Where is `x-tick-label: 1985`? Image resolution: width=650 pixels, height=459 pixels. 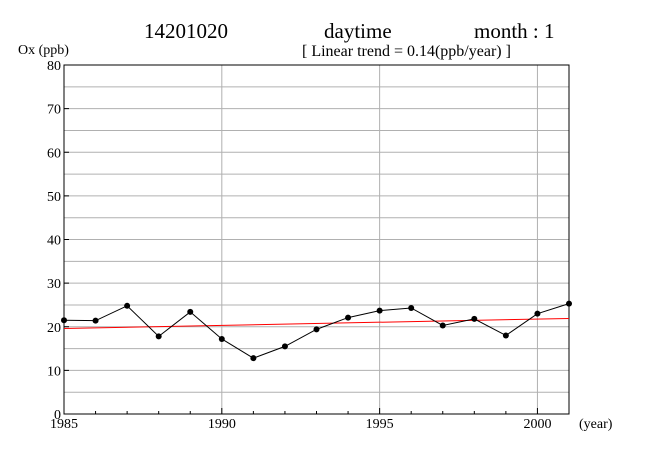 x-tick-label: 1985 is located at coordinates (64, 424).